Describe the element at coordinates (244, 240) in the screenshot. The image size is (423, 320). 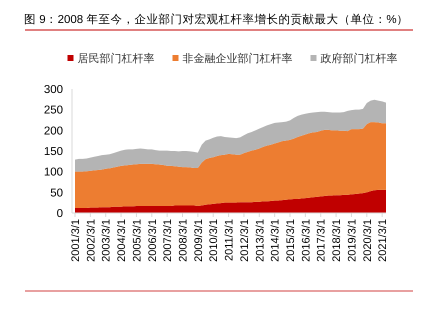
I see `x-tick-label: 2012/3/1` at that location.